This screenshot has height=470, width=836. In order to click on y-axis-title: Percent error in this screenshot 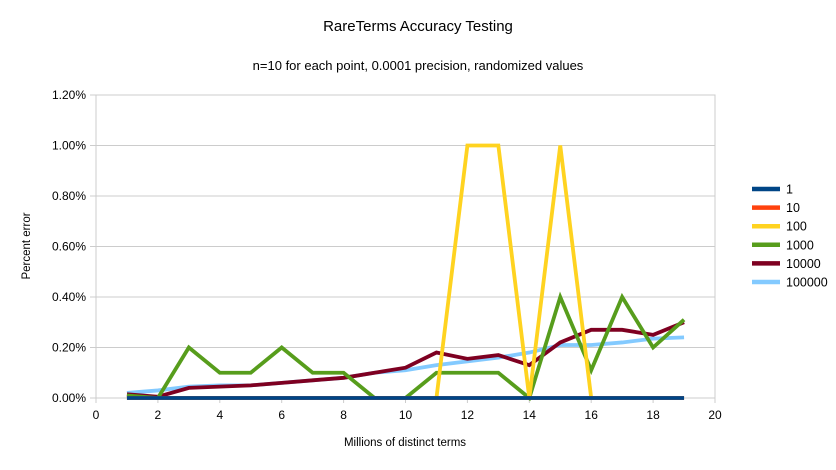, I will do `click(27, 245)`.